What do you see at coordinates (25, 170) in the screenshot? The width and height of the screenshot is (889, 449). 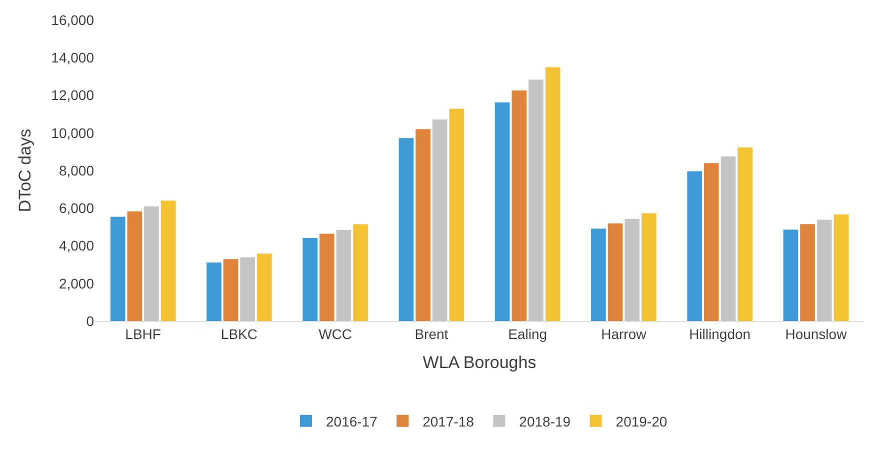 I see `y-axis-title: DToC days` at bounding box center [25, 170].